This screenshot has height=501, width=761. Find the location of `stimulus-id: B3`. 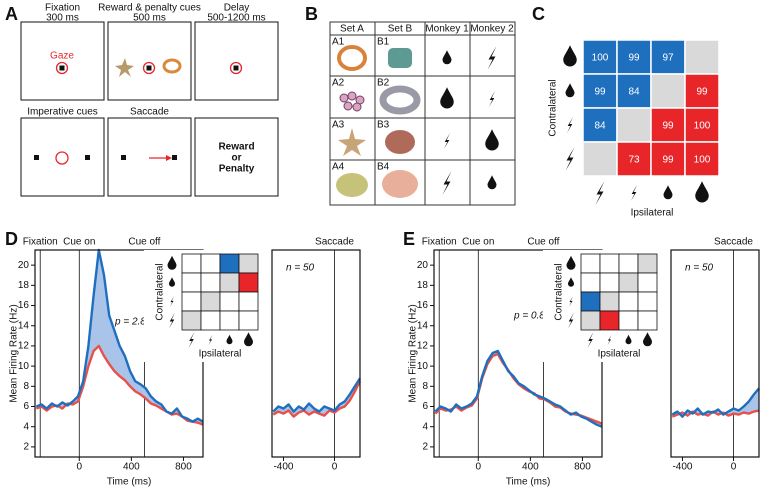

stimulus-id: B3 is located at coordinates (383, 125).